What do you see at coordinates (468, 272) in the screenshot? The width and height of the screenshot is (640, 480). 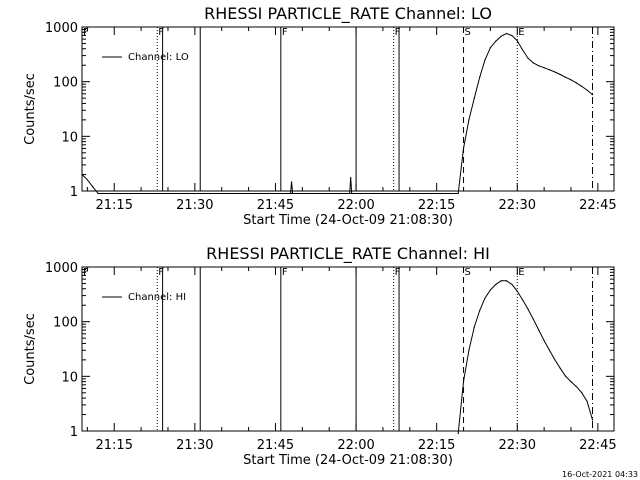 I see `event-marker-label: S` at bounding box center [468, 272].